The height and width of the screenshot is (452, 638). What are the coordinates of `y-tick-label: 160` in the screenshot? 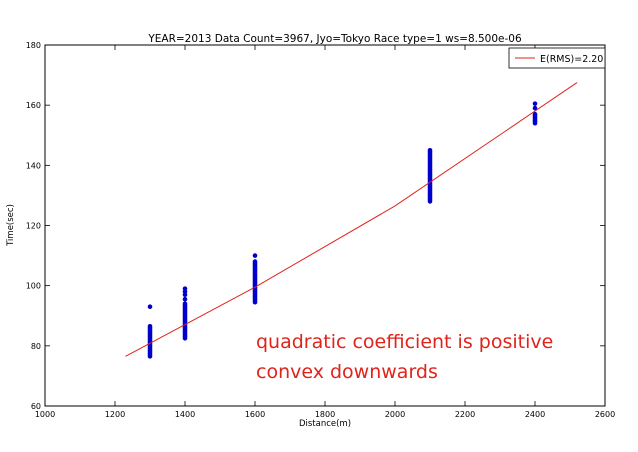 It's located at (33, 105).